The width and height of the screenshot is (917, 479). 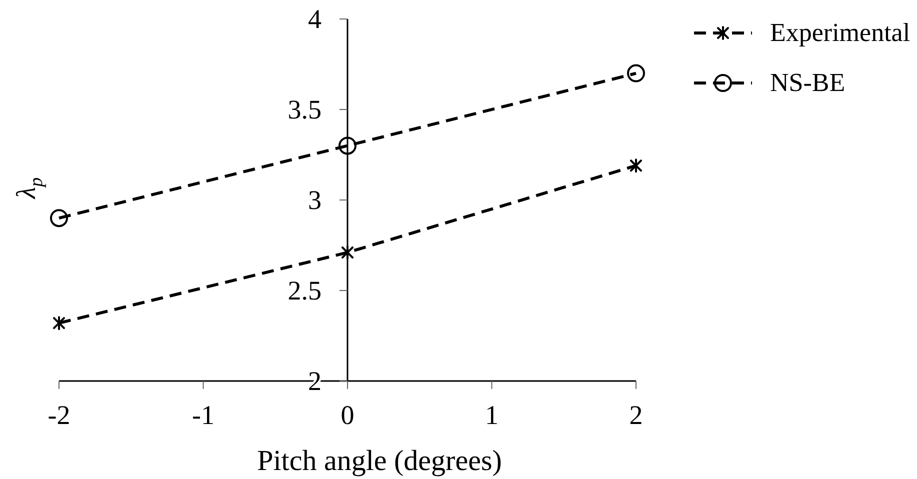 What do you see at coordinates (203, 415) in the screenshot?
I see `x-tick-label: -1` at bounding box center [203, 415].